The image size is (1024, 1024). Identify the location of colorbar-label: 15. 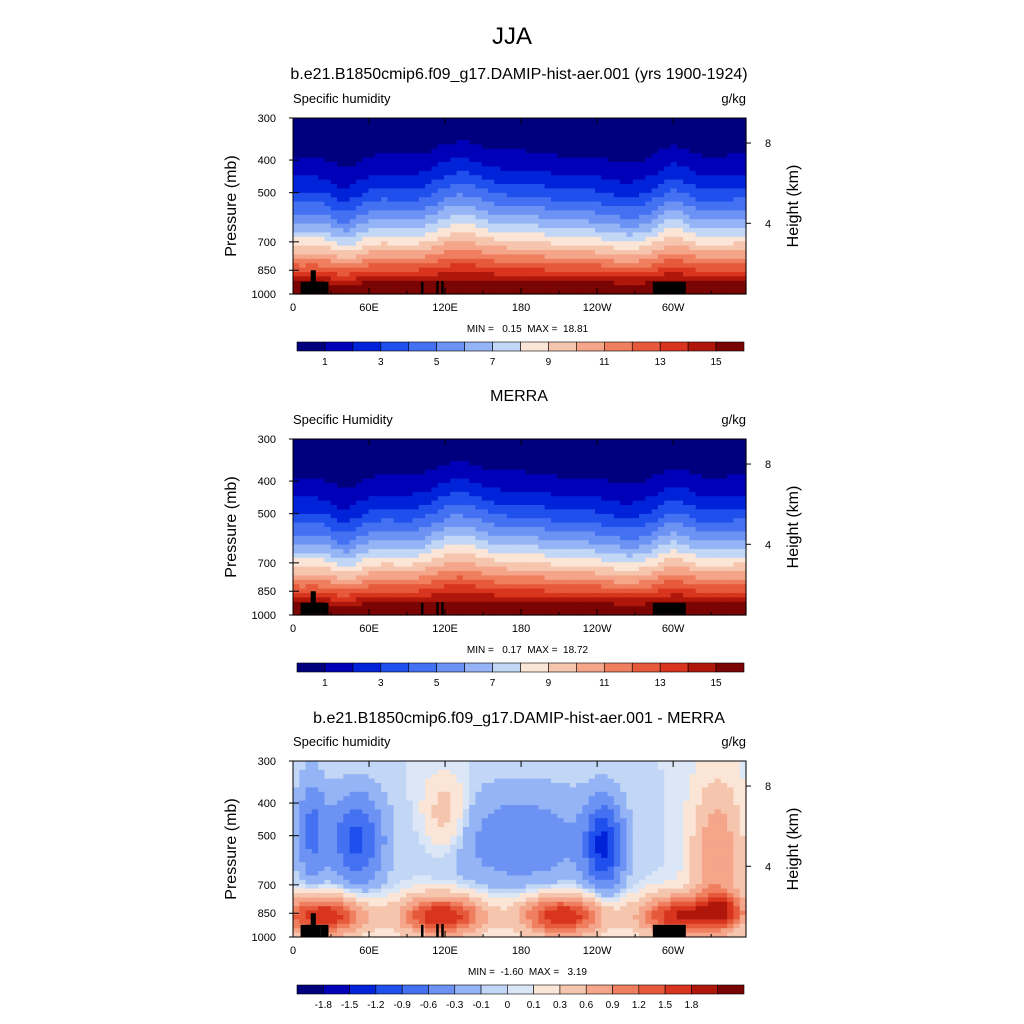
(717, 362).